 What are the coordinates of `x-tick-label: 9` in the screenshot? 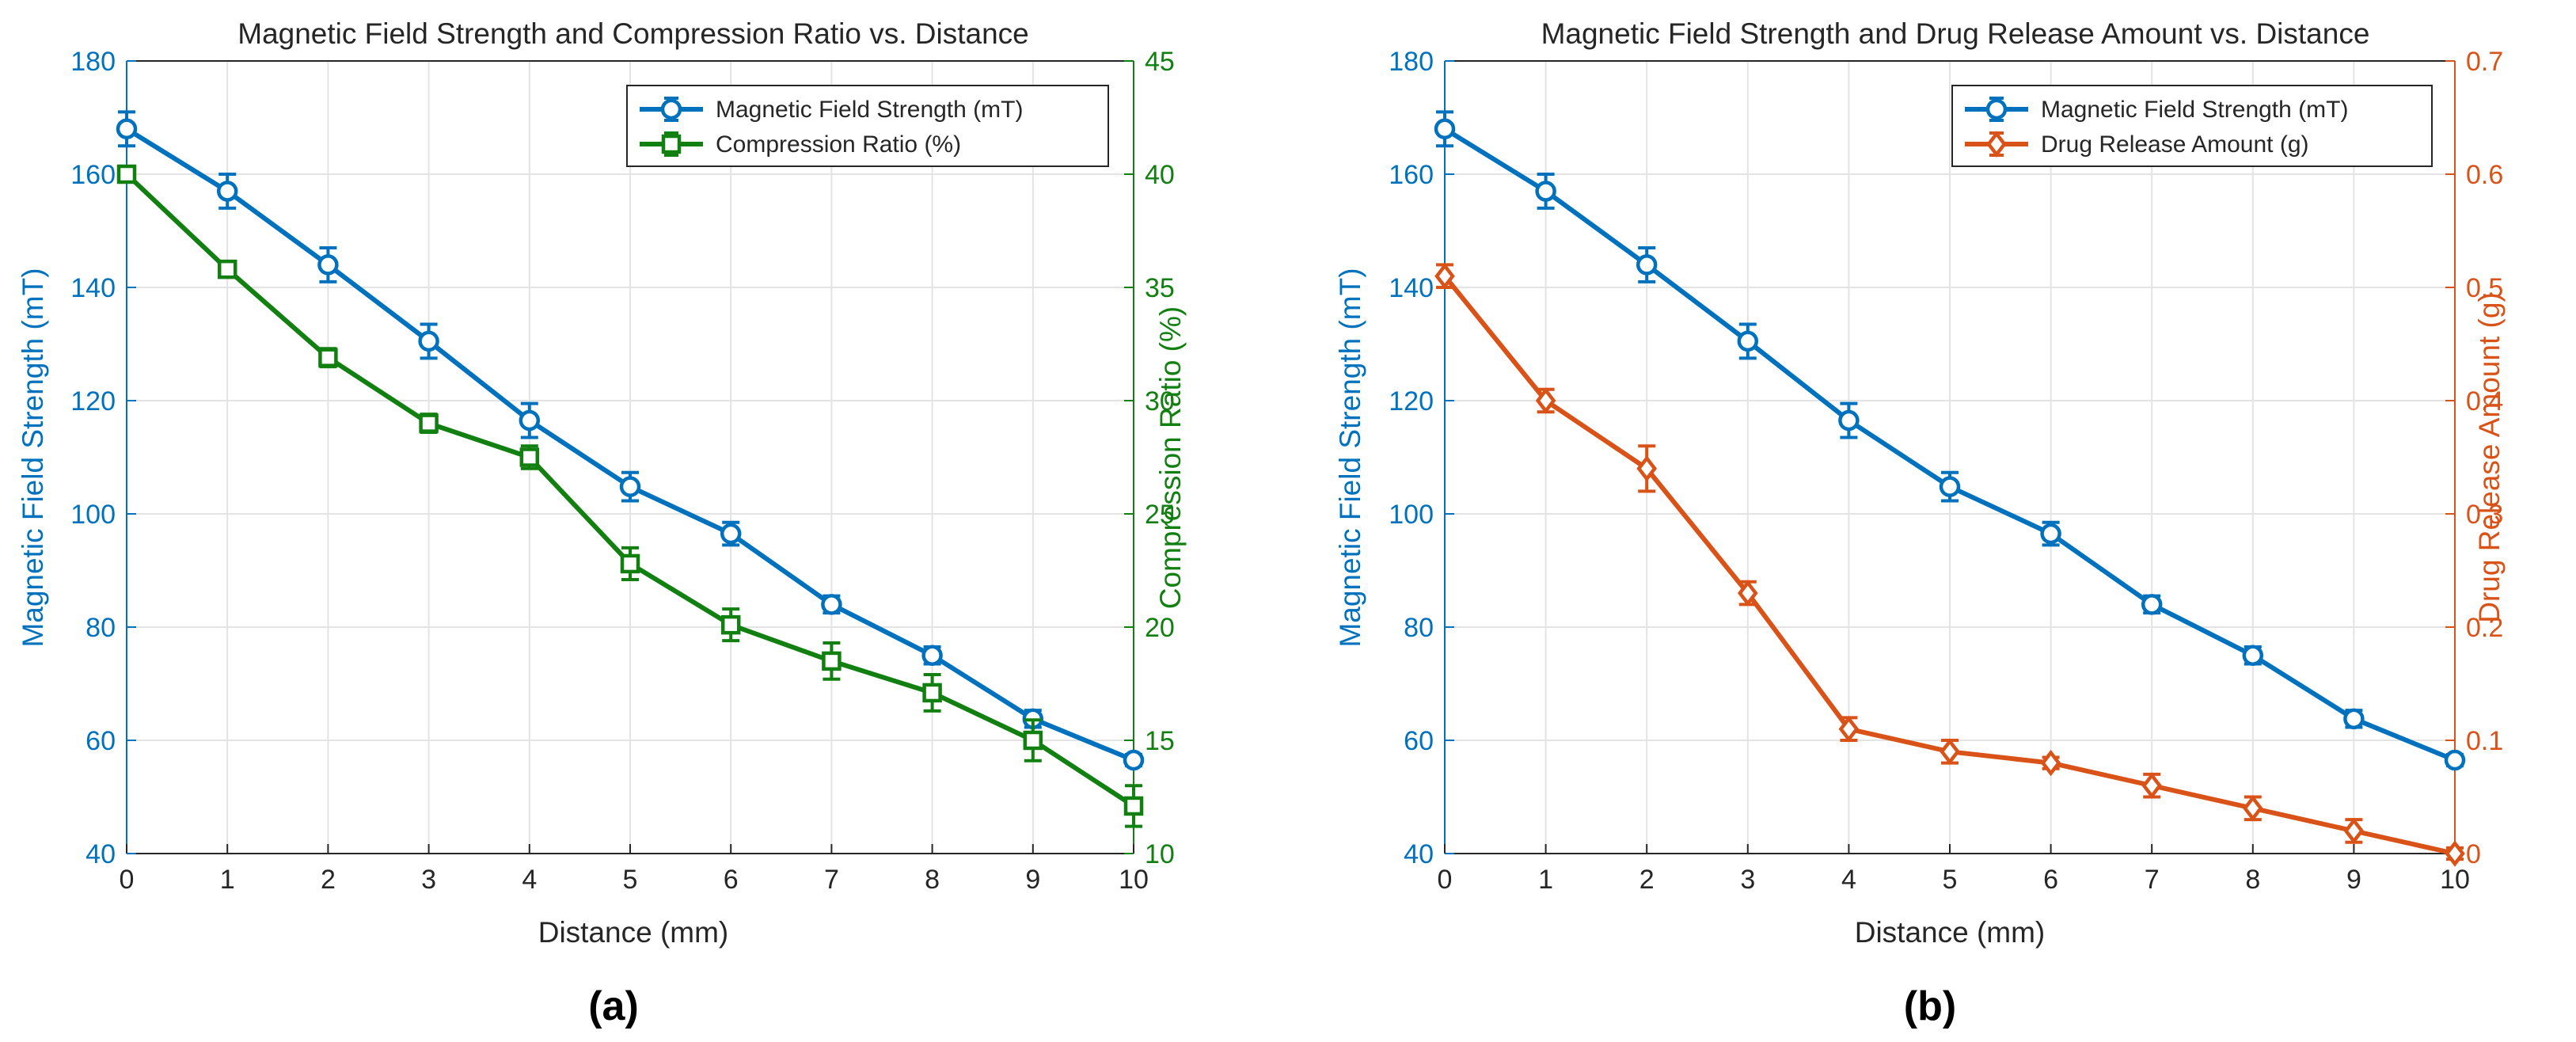 It's located at (2353, 880).